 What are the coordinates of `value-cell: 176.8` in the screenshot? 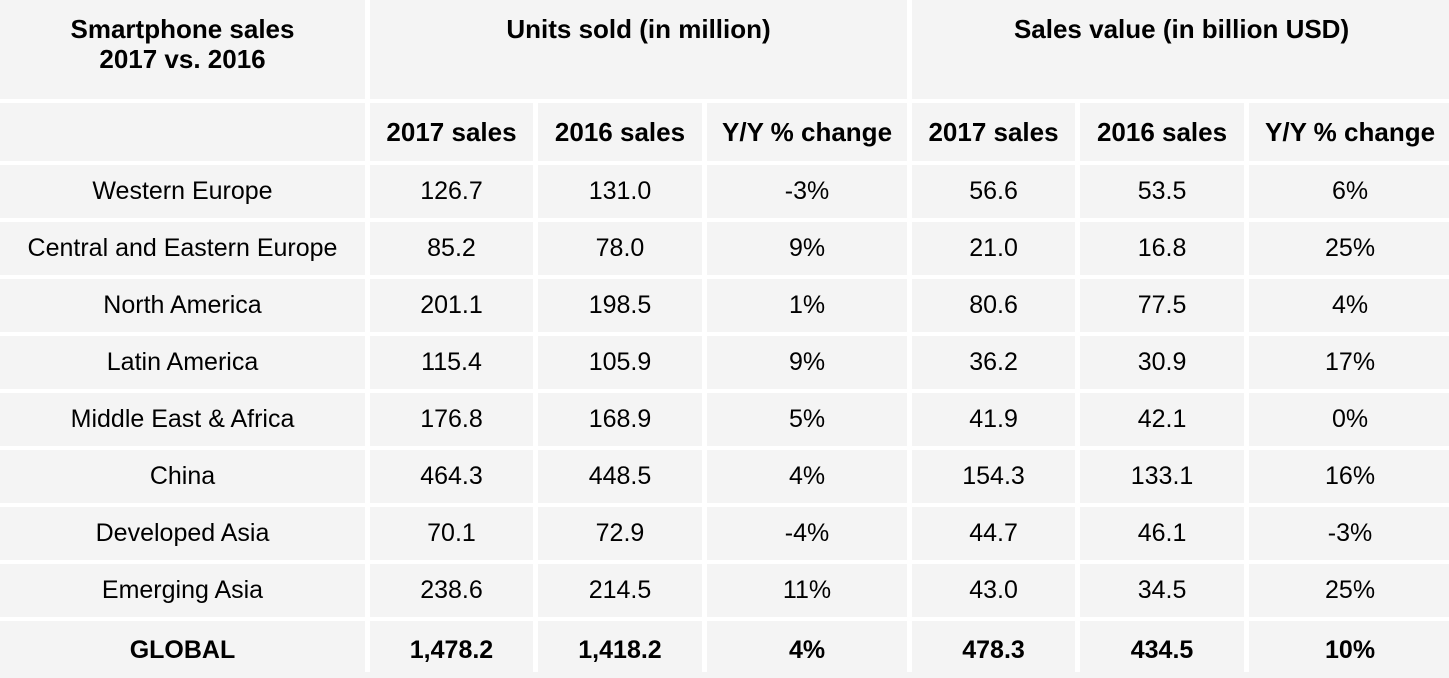 It's located at (451, 419).